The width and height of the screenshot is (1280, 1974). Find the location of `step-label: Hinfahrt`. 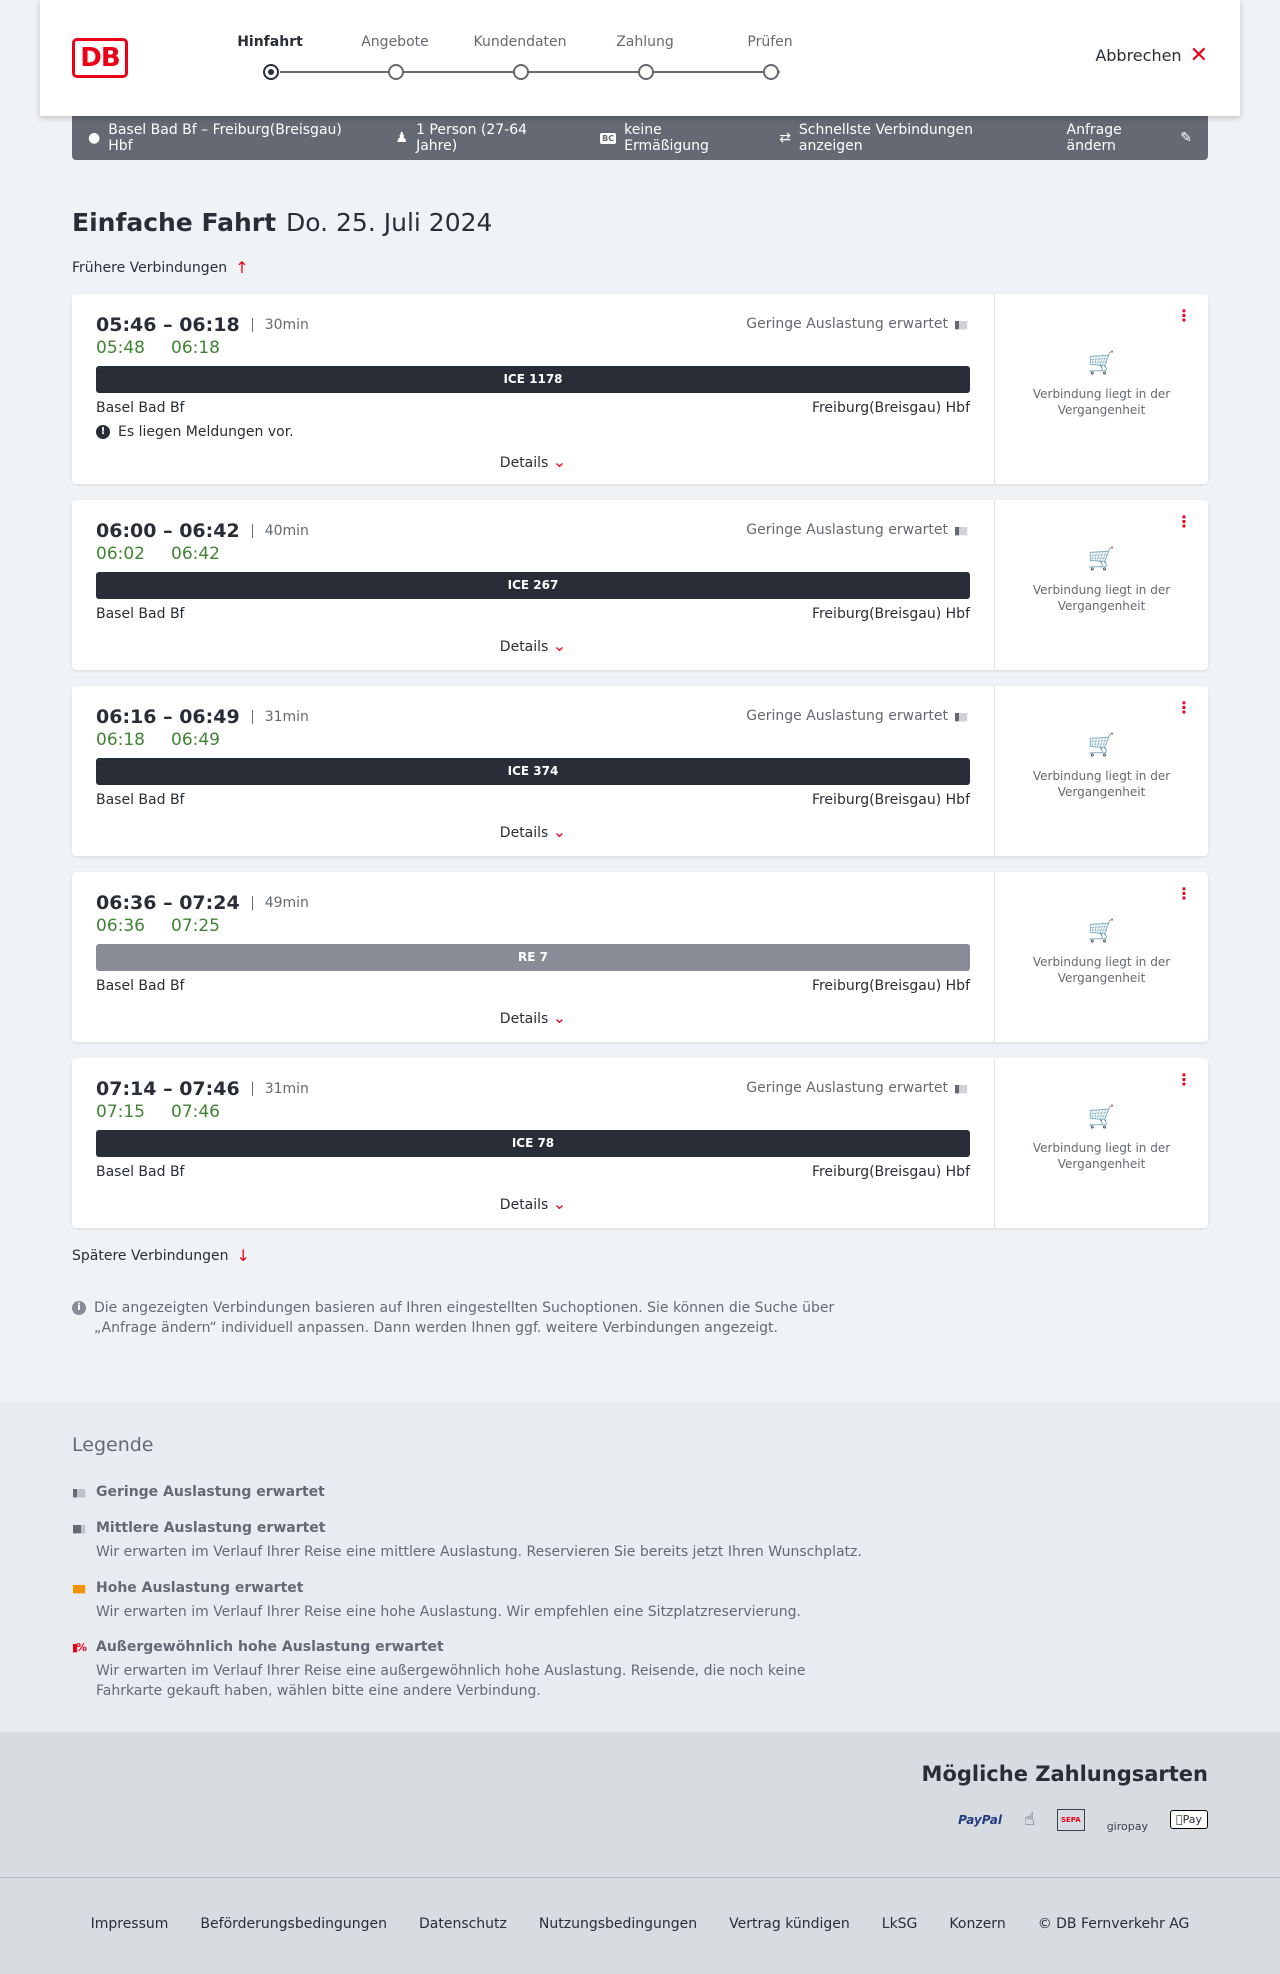

step-label: Hinfahrt is located at coordinates (270, 42).